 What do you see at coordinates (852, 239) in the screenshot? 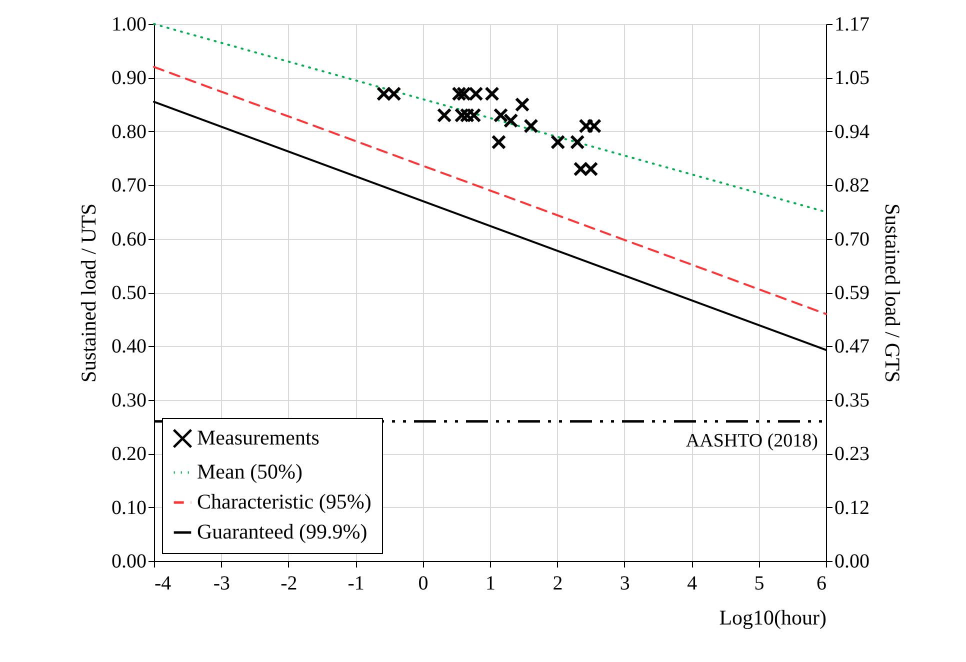
I see `y2-tick-label: 0.70` at bounding box center [852, 239].